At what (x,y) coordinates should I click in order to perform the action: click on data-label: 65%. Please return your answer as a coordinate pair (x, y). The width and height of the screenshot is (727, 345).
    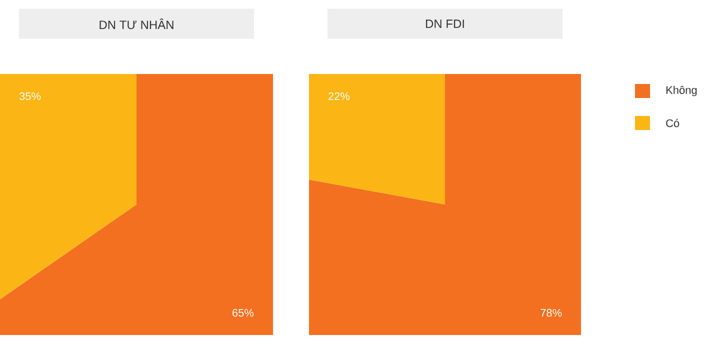
    Looking at the image, I should click on (243, 312).